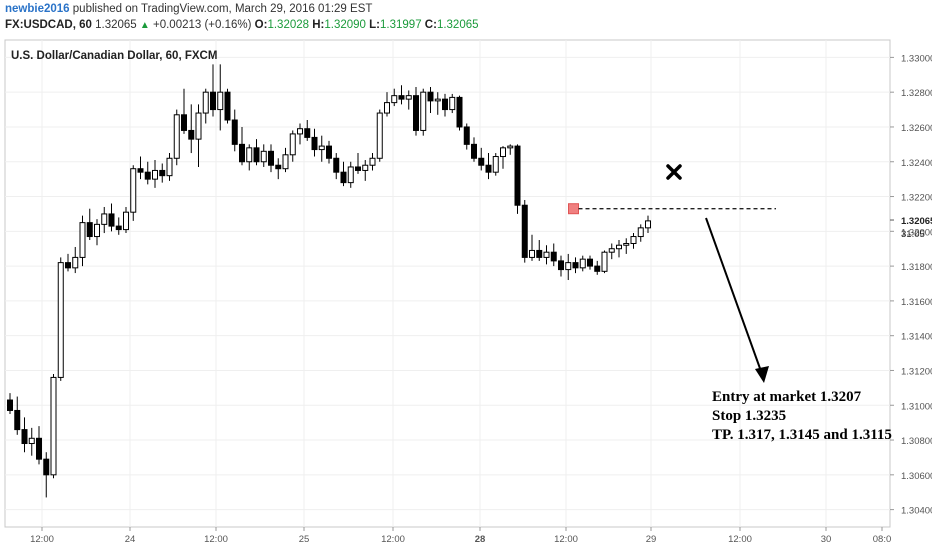 This screenshot has width=932, height=550. Describe the element at coordinates (114, 56) in the screenshot. I see `chart-title: U.S. Dollar/Canadian Dollar, 60, FXCM` at that location.